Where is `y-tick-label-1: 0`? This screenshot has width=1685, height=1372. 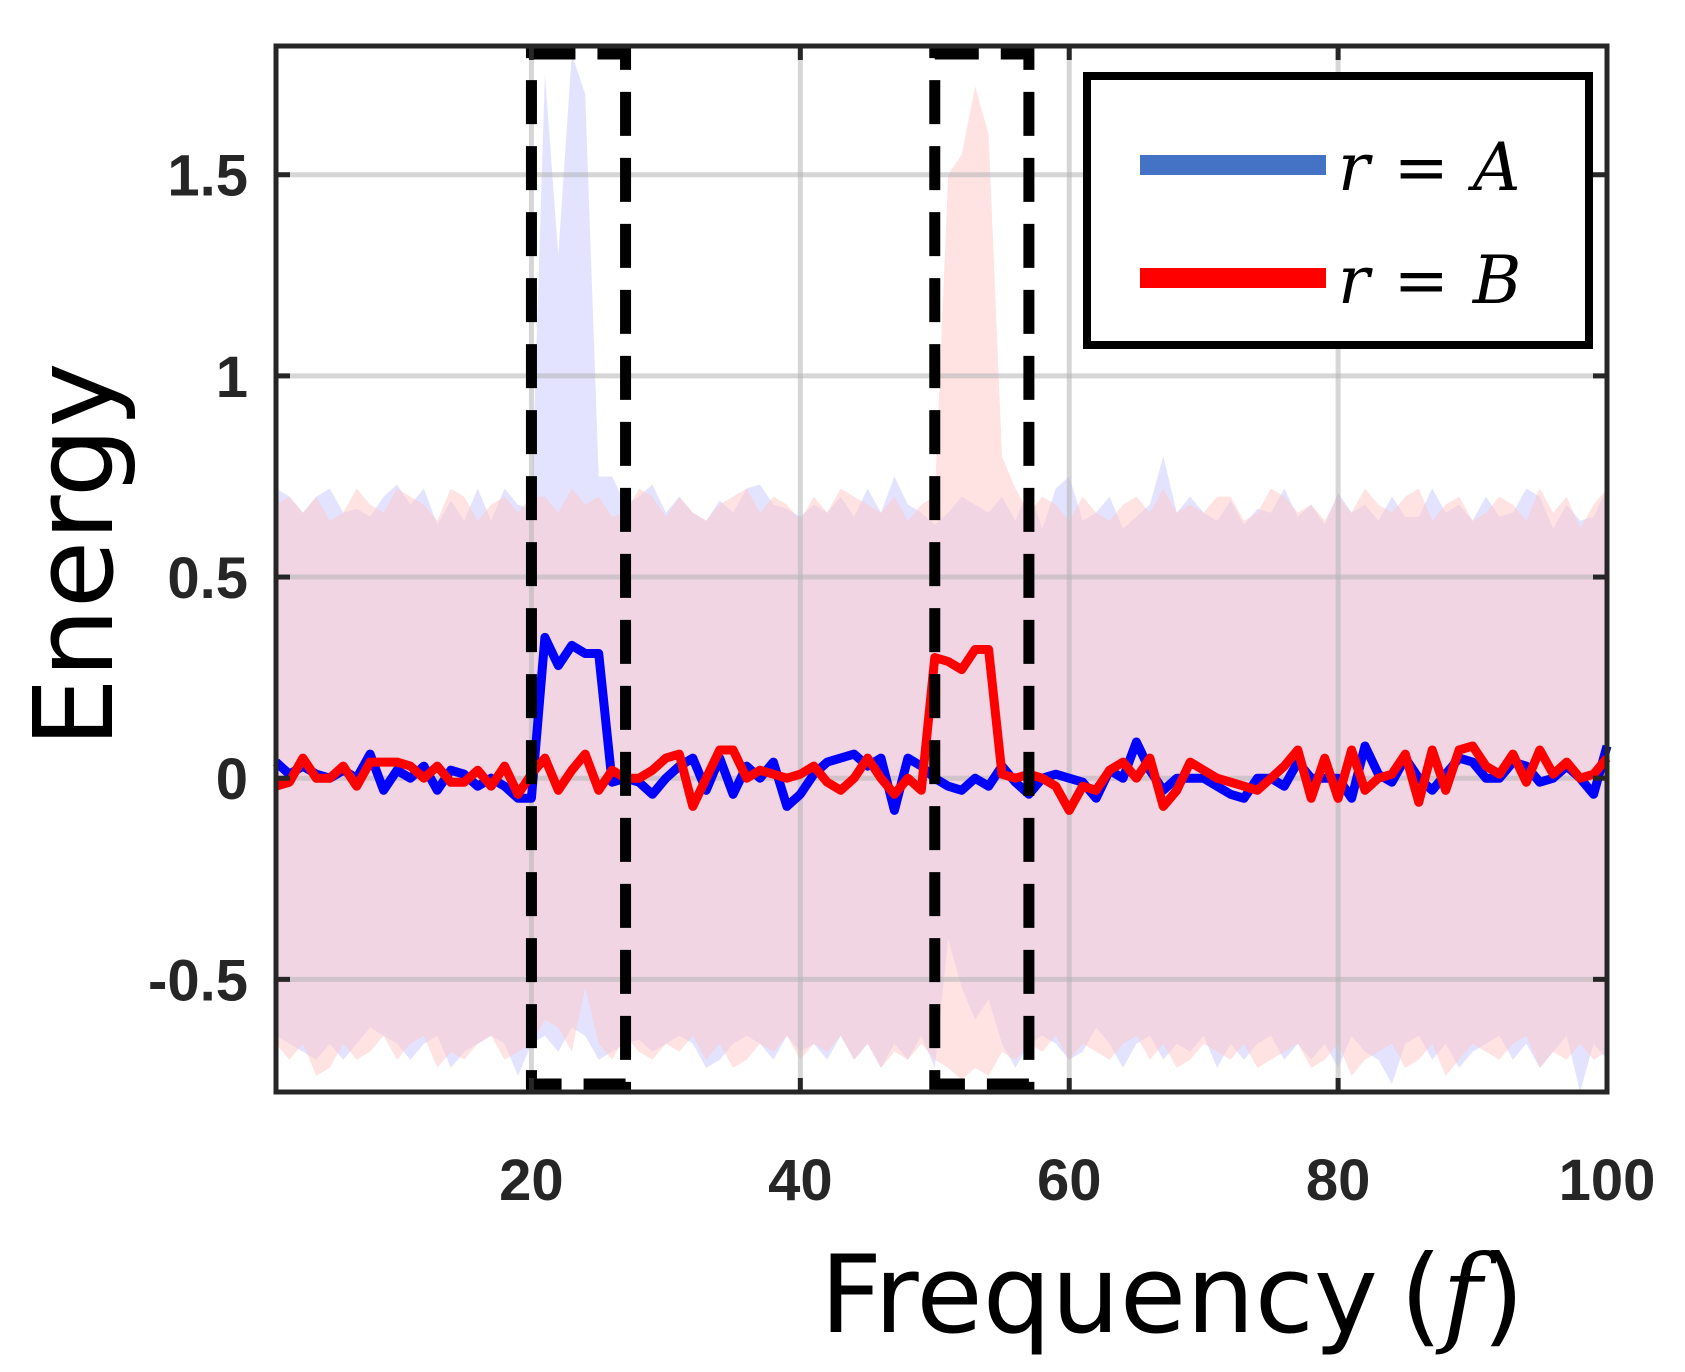 y-tick-label-1: 0 is located at coordinates (232, 779).